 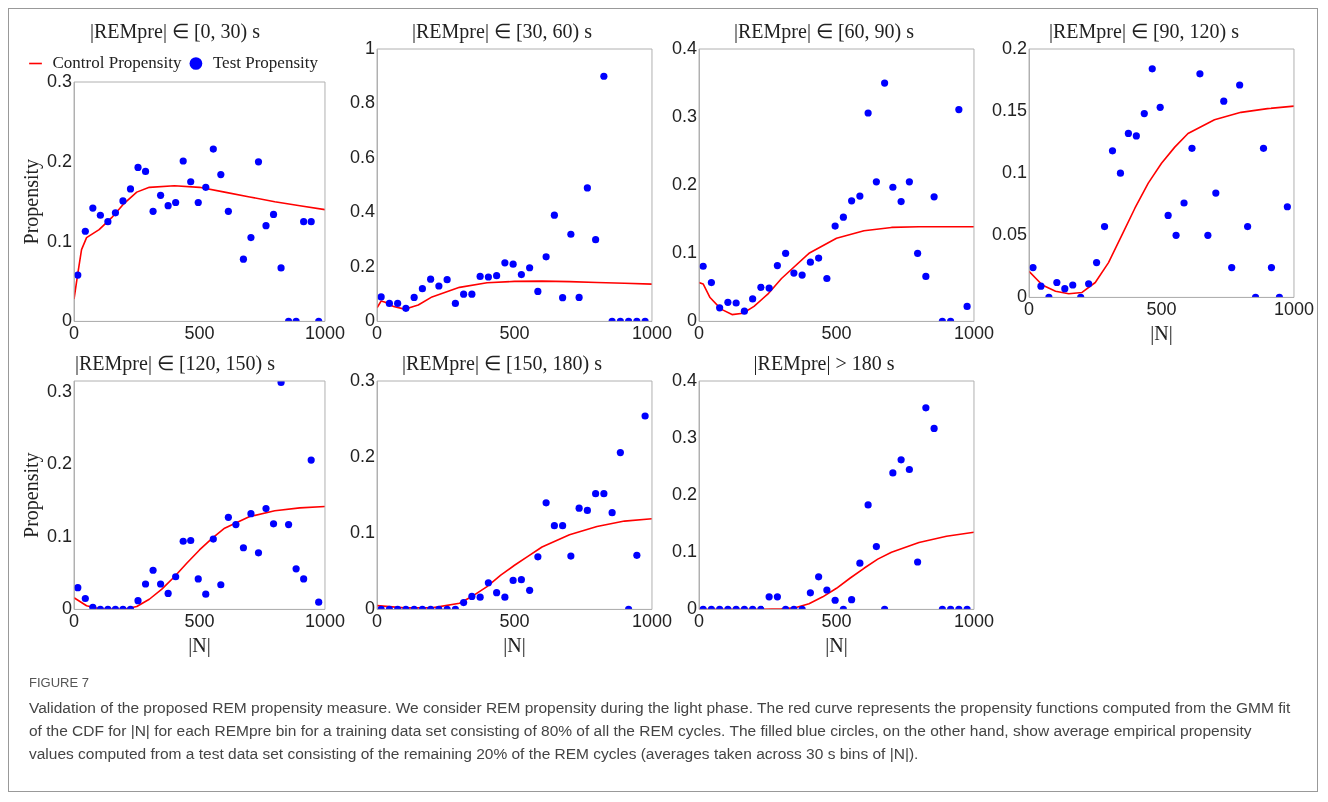 What do you see at coordinates (824, 364) in the screenshot?
I see `chart-title: |REMpre| > 180 s` at bounding box center [824, 364].